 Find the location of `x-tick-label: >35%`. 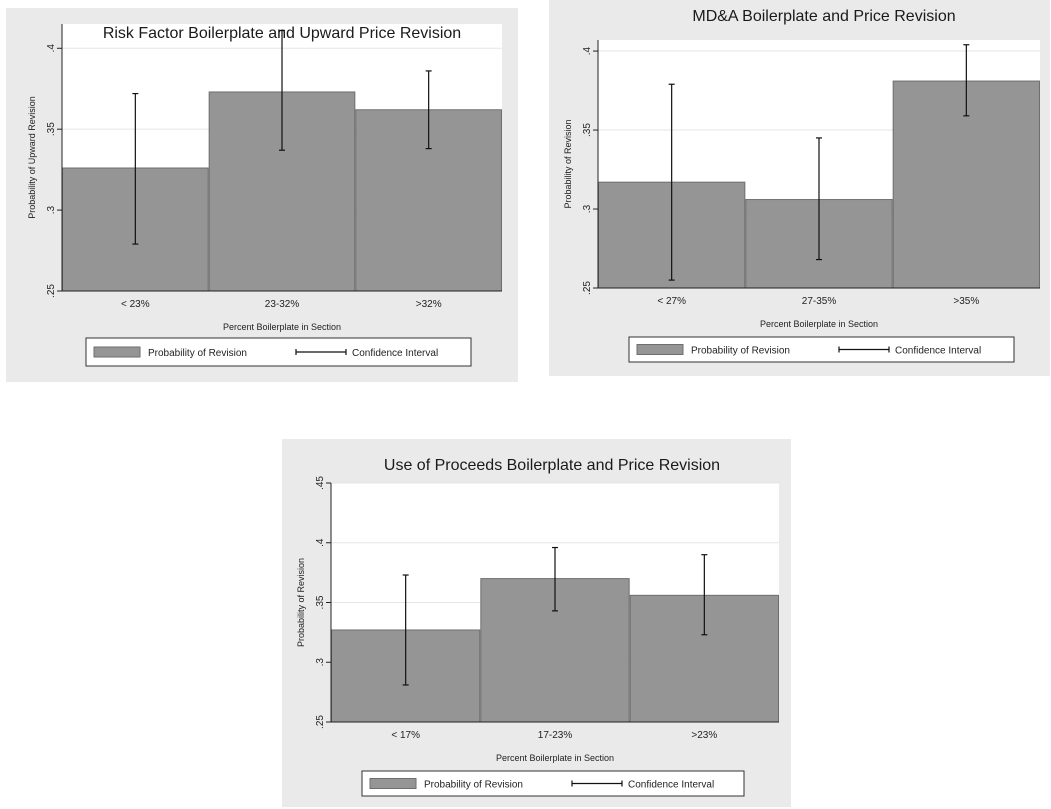

x-tick-label: >35% is located at coordinates (966, 301).